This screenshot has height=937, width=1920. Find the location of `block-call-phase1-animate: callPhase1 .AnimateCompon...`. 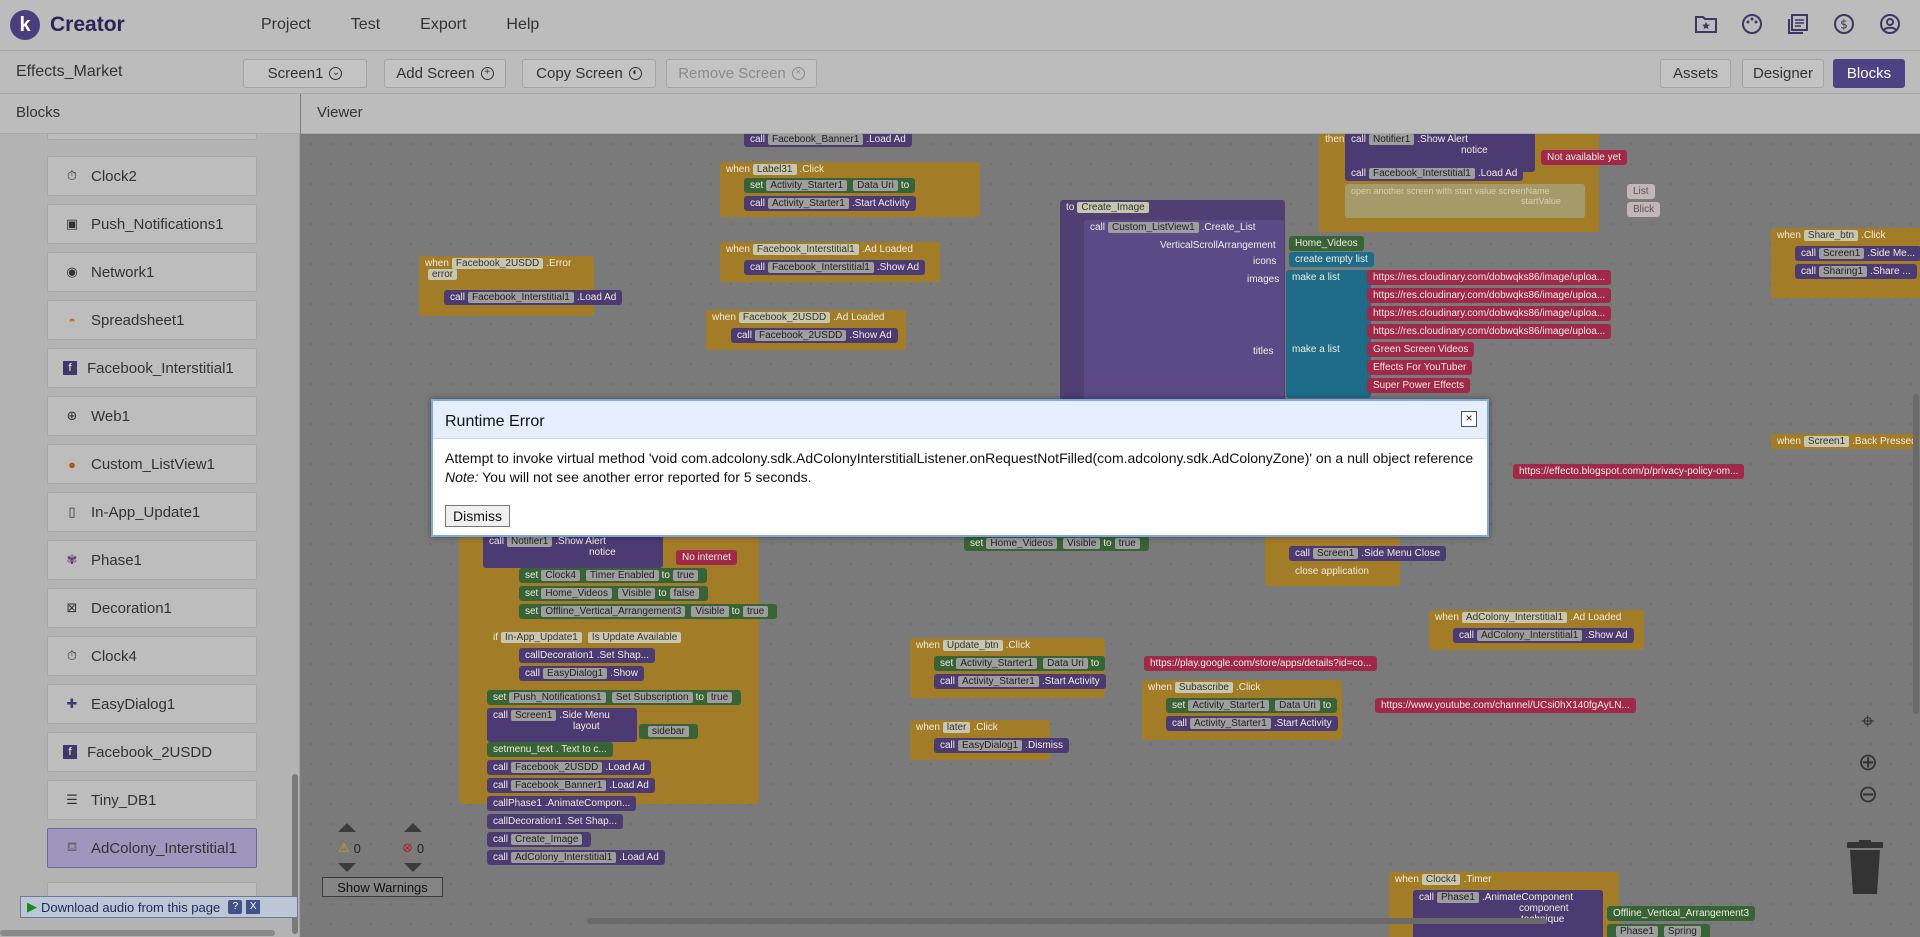

block-call-phase1-animate: callPhase1 .AnimateCompon... is located at coordinates (562, 803).